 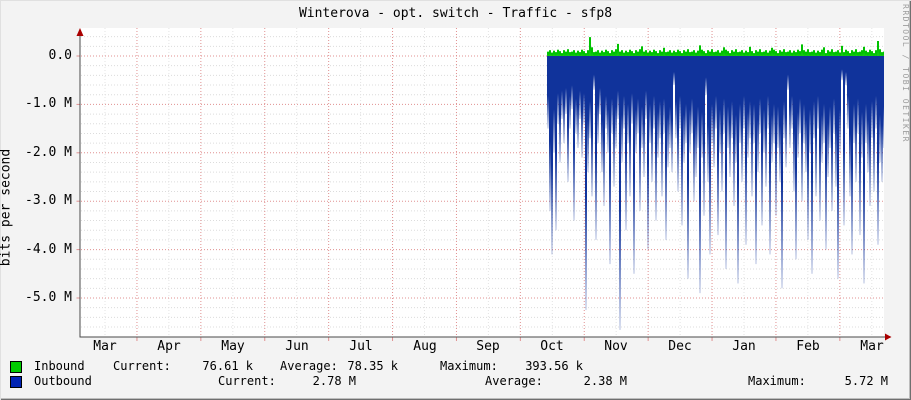 What do you see at coordinates (866, 381) in the screenshot?
I see `legend-stat-value: 5.72 M` at bounding box center [866, 381].